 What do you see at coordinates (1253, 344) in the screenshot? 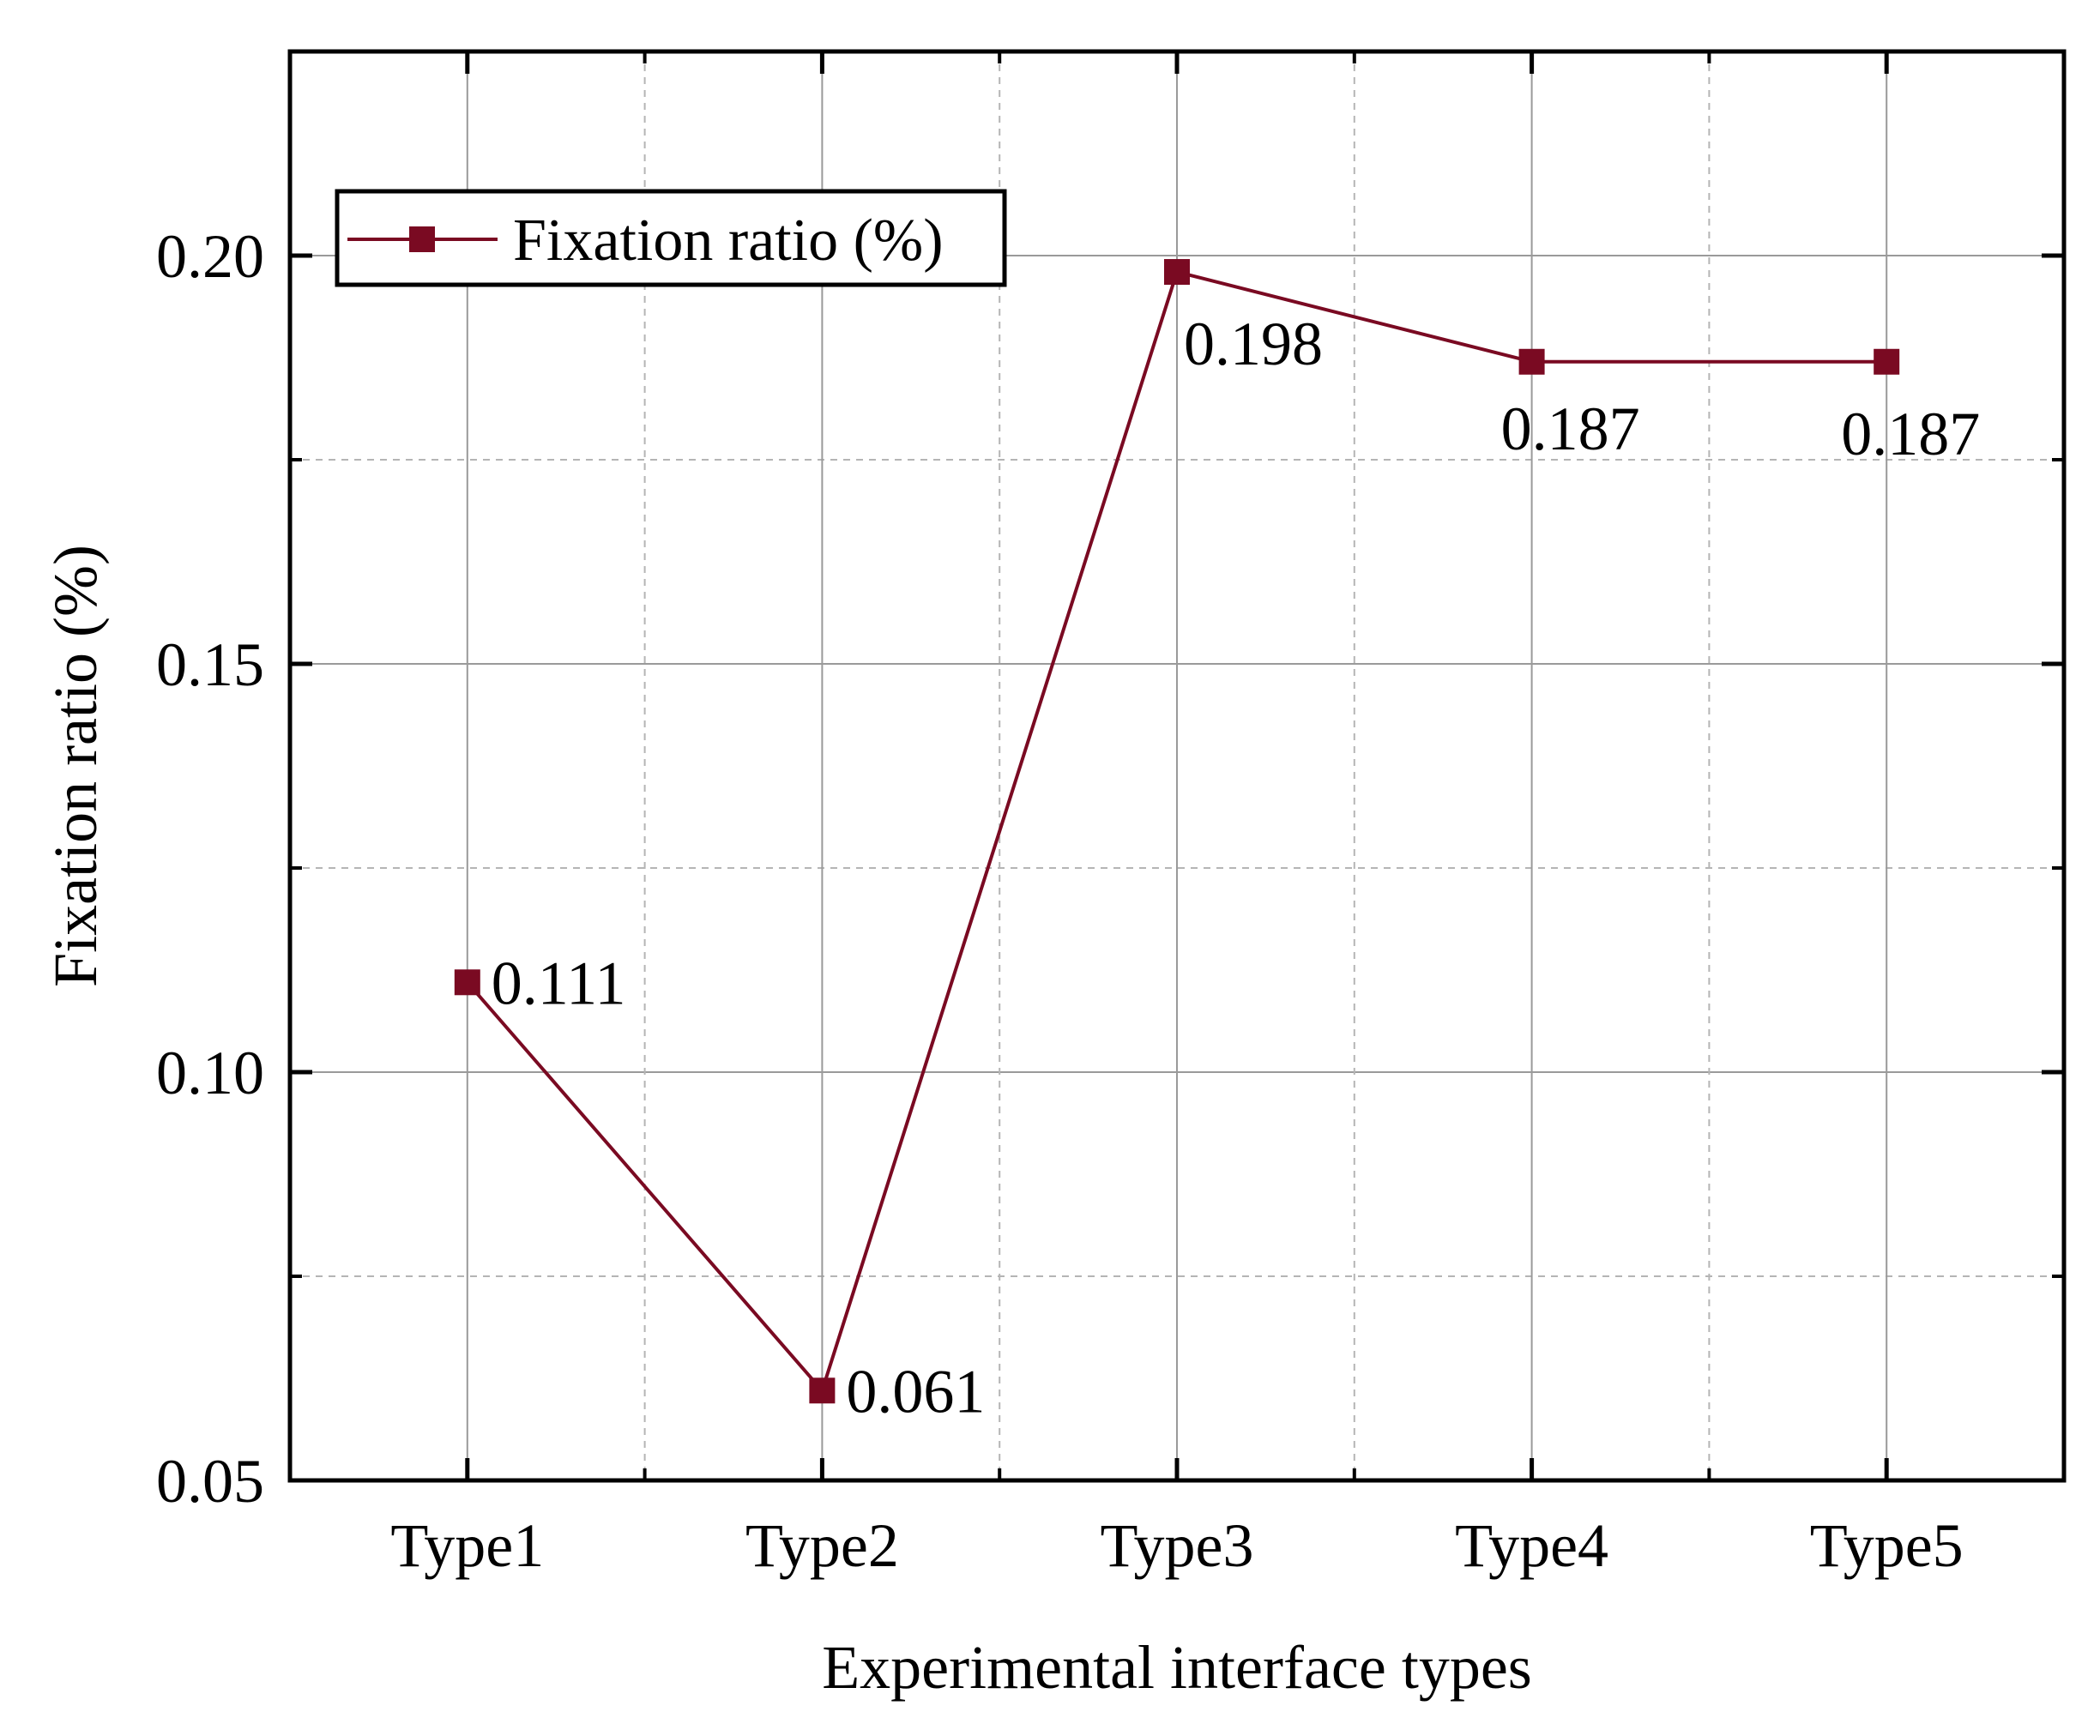
I see `data-label: 0.198` at bounding box center [1253, 344].